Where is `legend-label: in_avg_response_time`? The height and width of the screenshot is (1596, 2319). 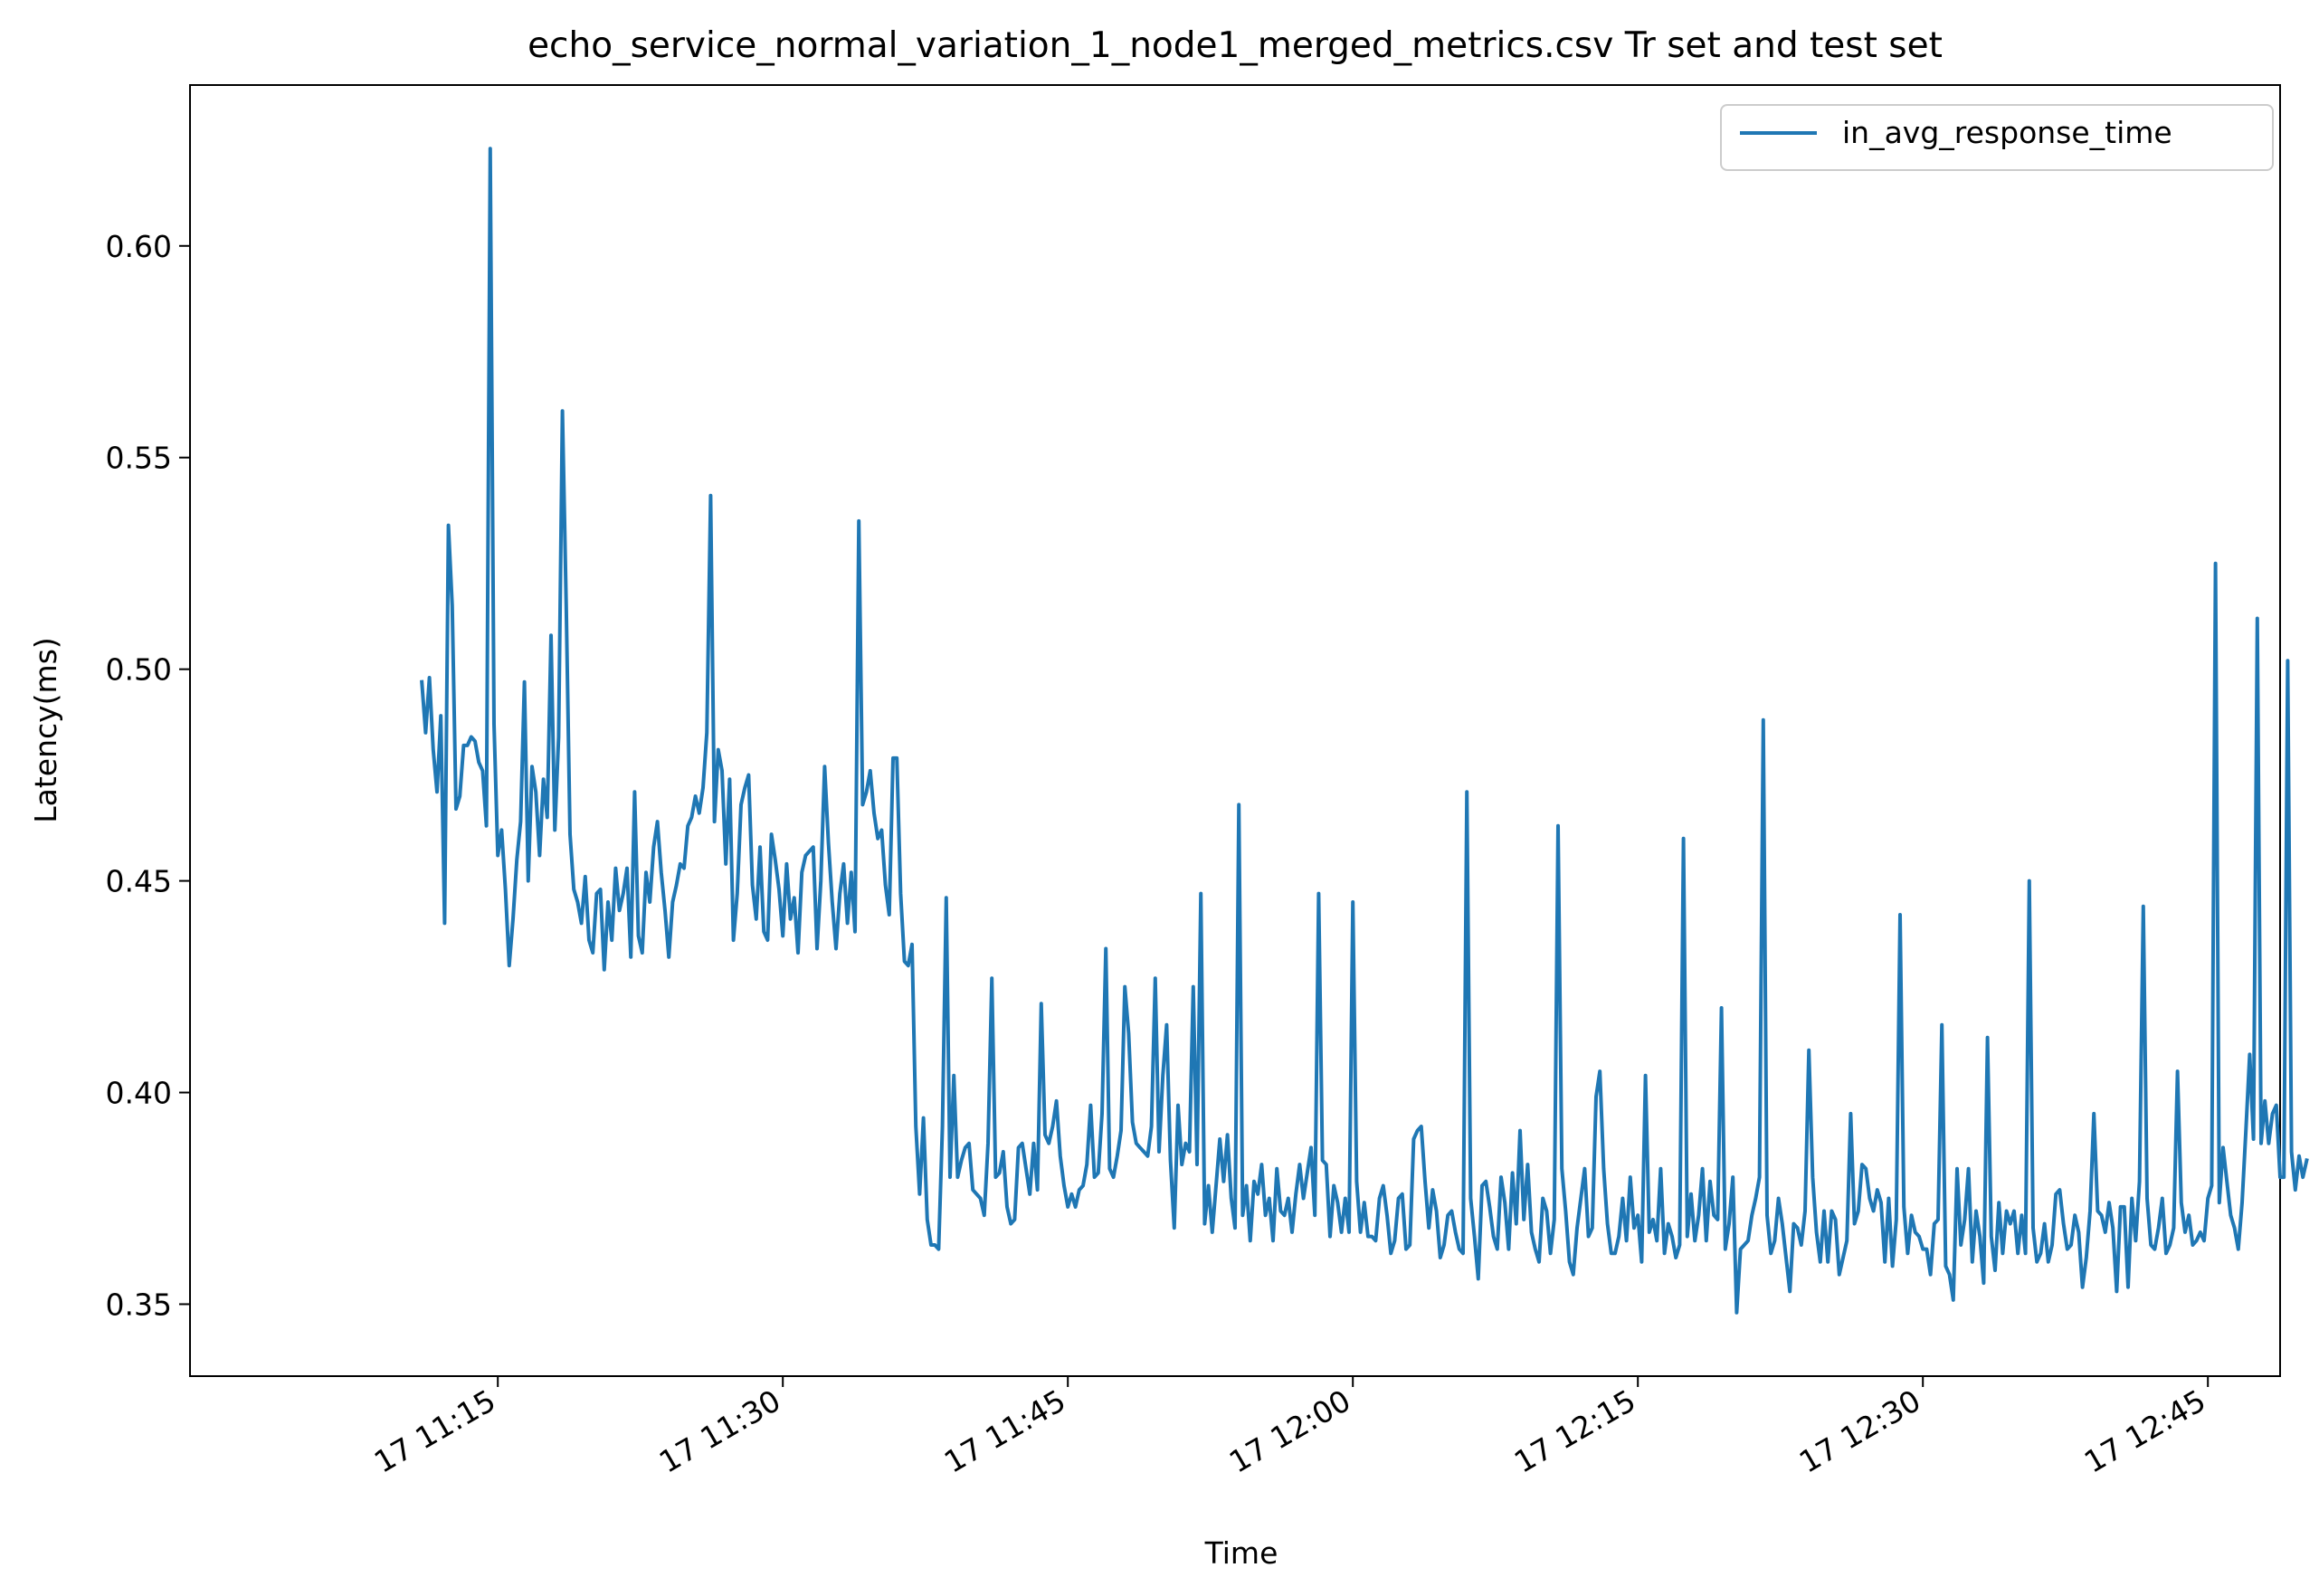
legend-label: in_avg_response_time is located at coordinates (2007, 133).